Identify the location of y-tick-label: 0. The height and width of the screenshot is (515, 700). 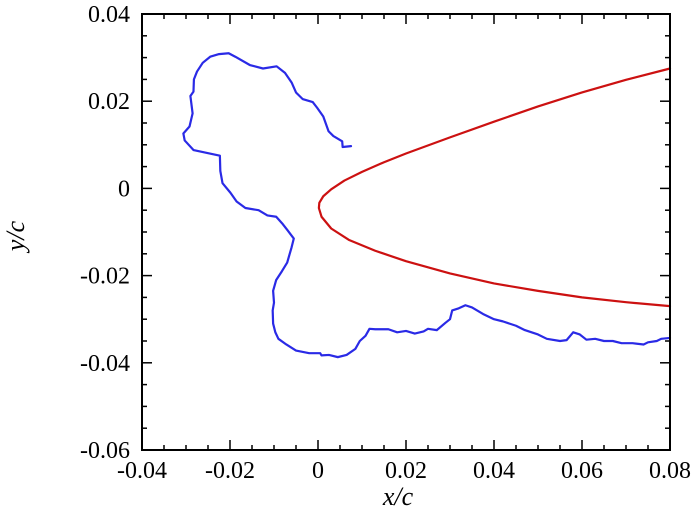
(124, 189).